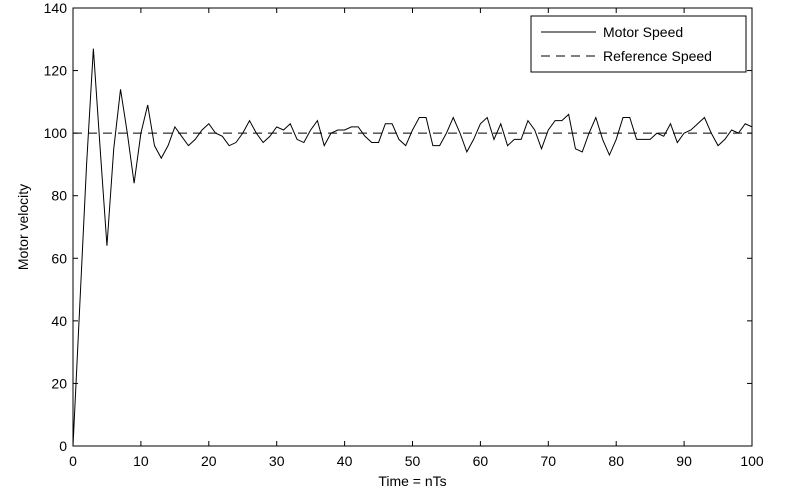 This screenshot has width=797, height=501. Describe the element at coordinates (63, 446) in the screenshot. I see `y-tick-label: 0` at that location.